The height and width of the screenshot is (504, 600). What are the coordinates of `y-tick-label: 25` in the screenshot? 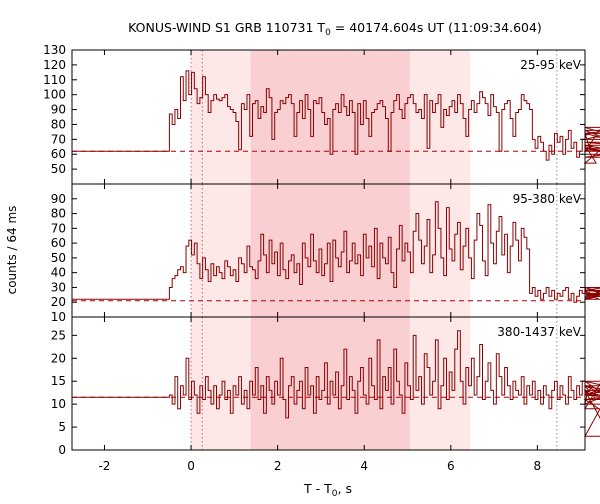 It's located at (58, 335).